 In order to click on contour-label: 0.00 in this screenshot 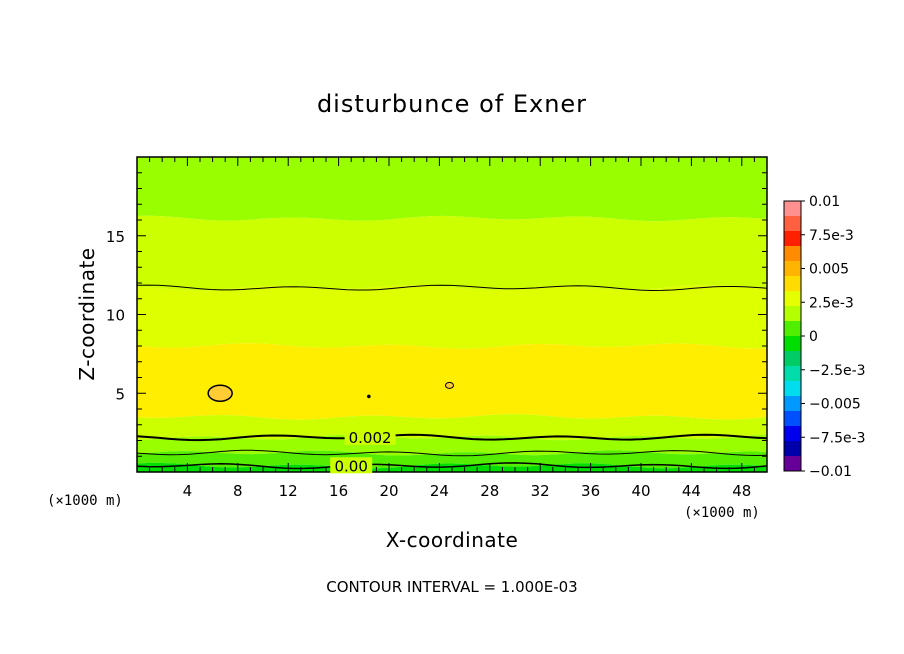, I will do `click(350, 466)`.